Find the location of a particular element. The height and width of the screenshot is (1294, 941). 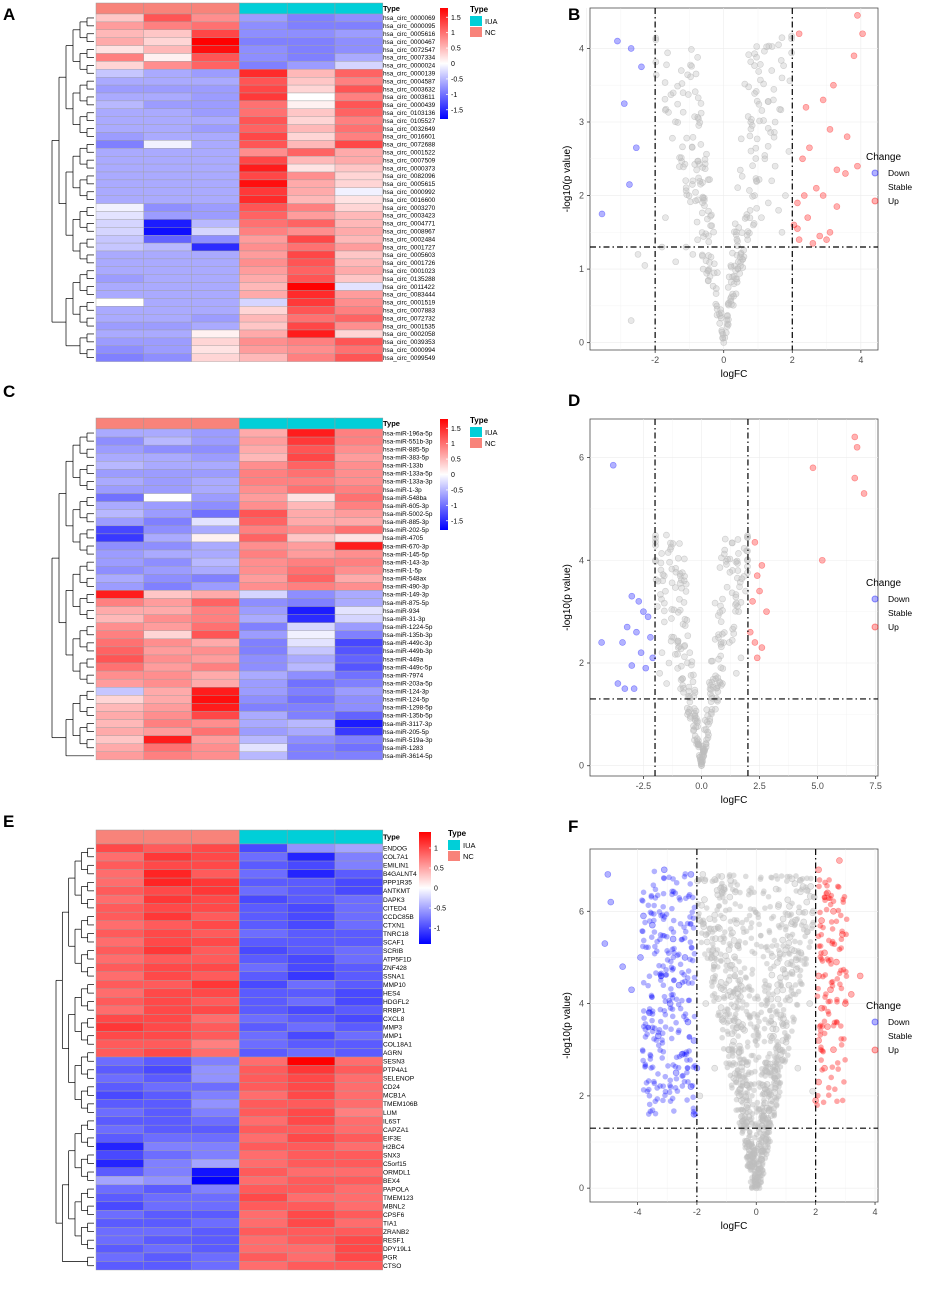

up-density is located at coordinates (832, 992).